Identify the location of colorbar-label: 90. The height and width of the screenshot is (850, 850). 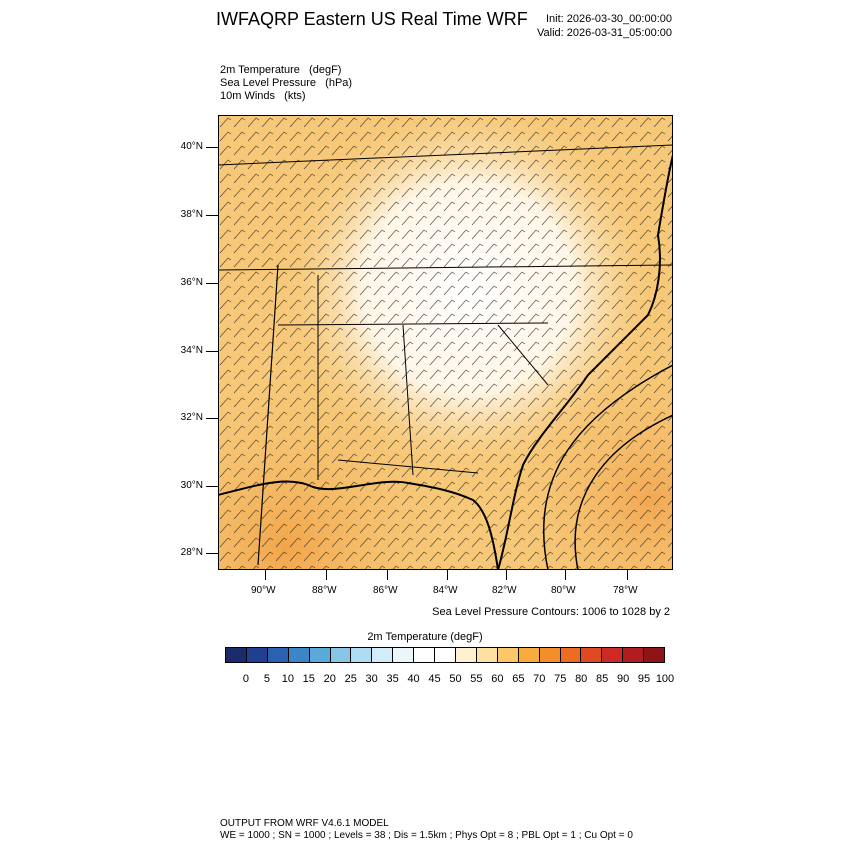
(623, 679).